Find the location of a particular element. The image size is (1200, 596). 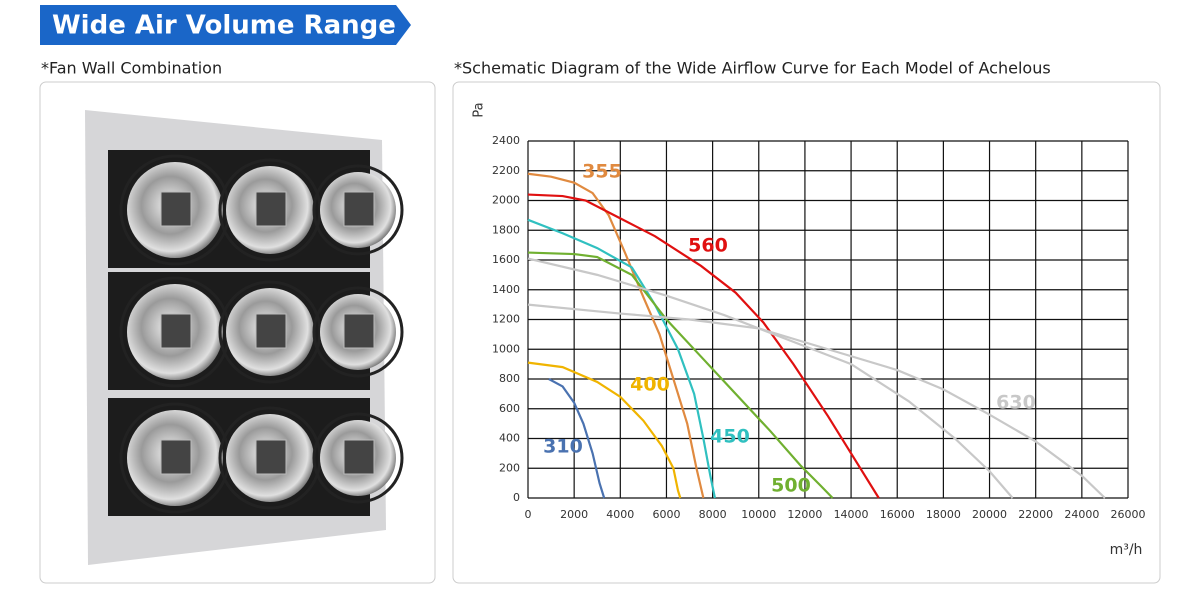

x-tick-label: 18000 is located at coordinates (943, 514).